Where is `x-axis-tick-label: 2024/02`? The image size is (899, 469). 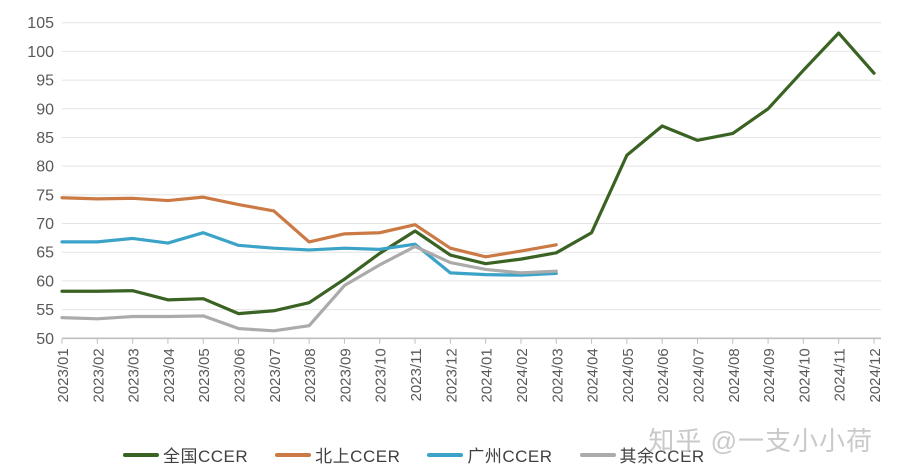
x-axis-tick-label: 2024/02 is located at coordinates (522, 375).